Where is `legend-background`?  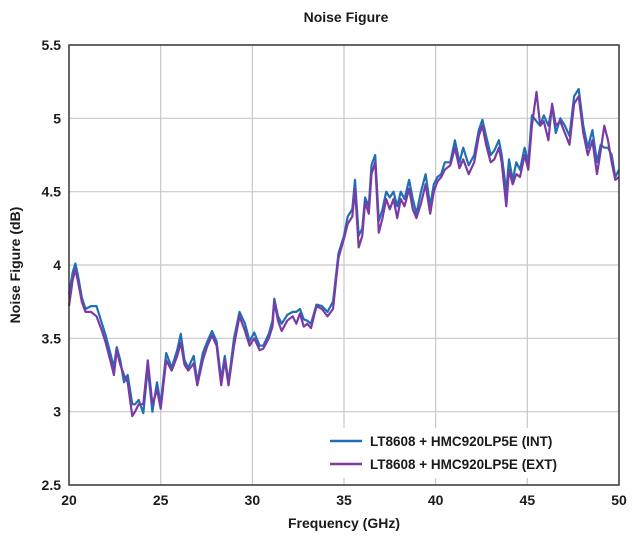 legend-background is located at coordinates (469, 453).